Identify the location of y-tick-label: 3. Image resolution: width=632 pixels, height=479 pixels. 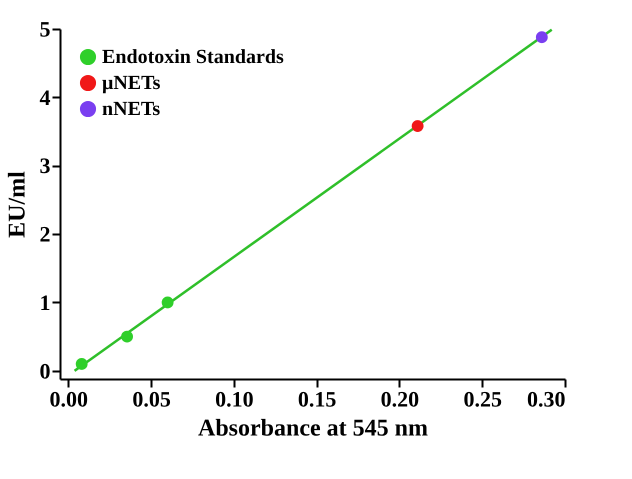
(45, 165).